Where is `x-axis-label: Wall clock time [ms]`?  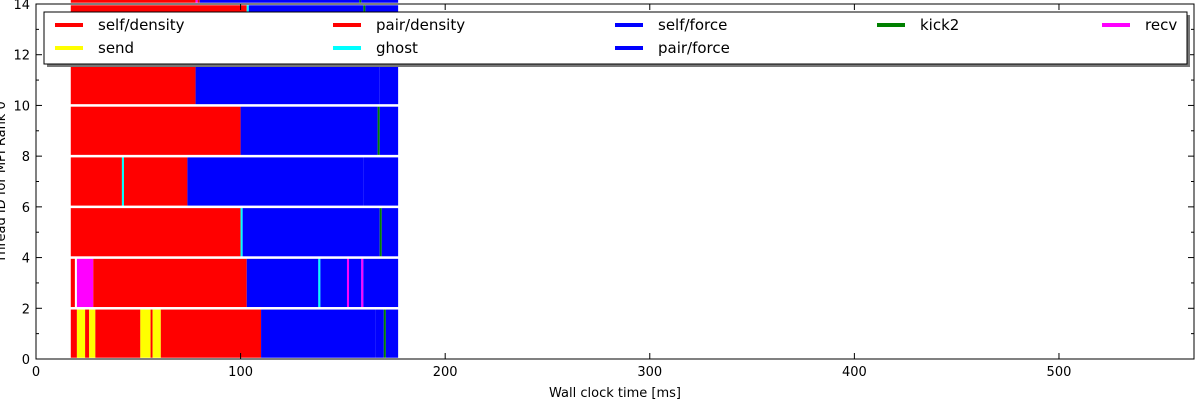
x-axis-label: Wall clock time [ms] is located at coordinates (615, 393).